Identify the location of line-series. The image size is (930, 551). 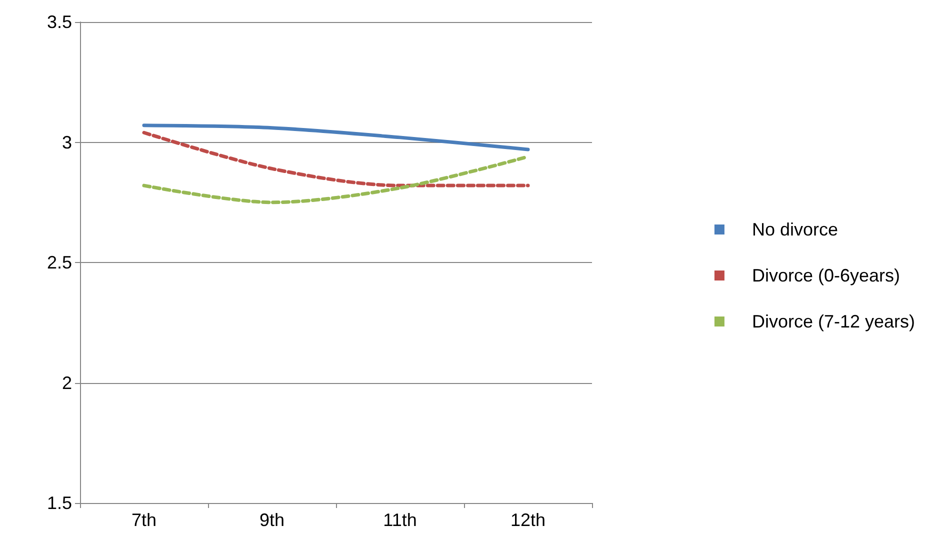
(336, 138).